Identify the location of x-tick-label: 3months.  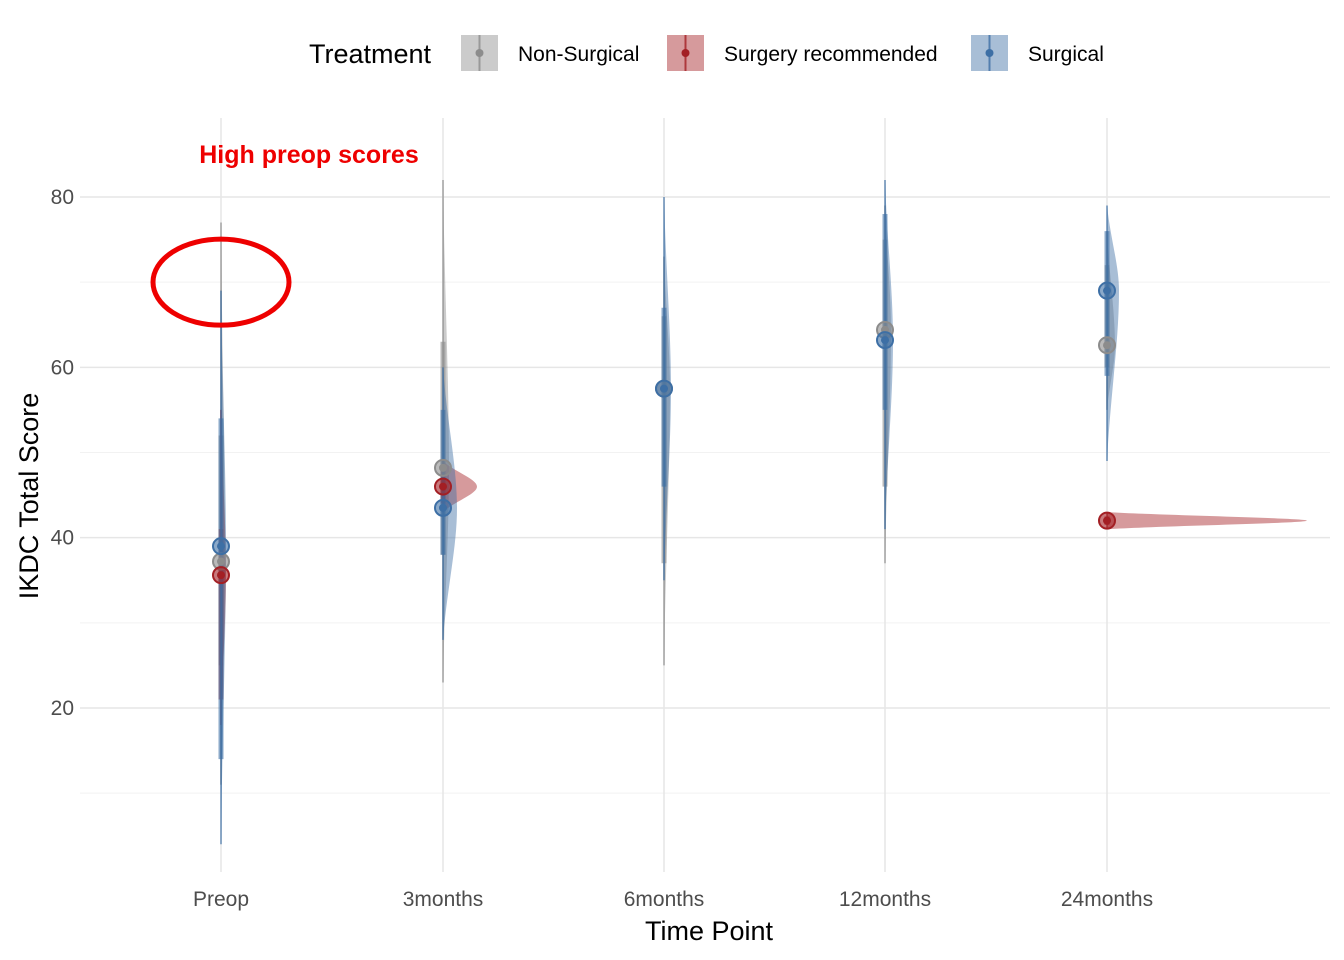
(443, 899).